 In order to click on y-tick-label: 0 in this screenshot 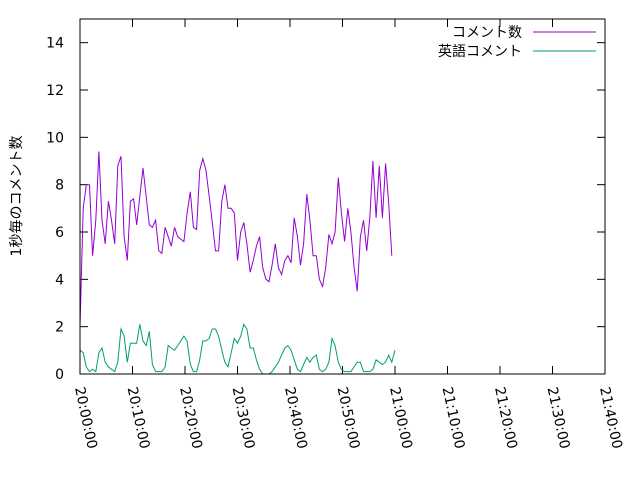, I will do `click(59, 375)`.